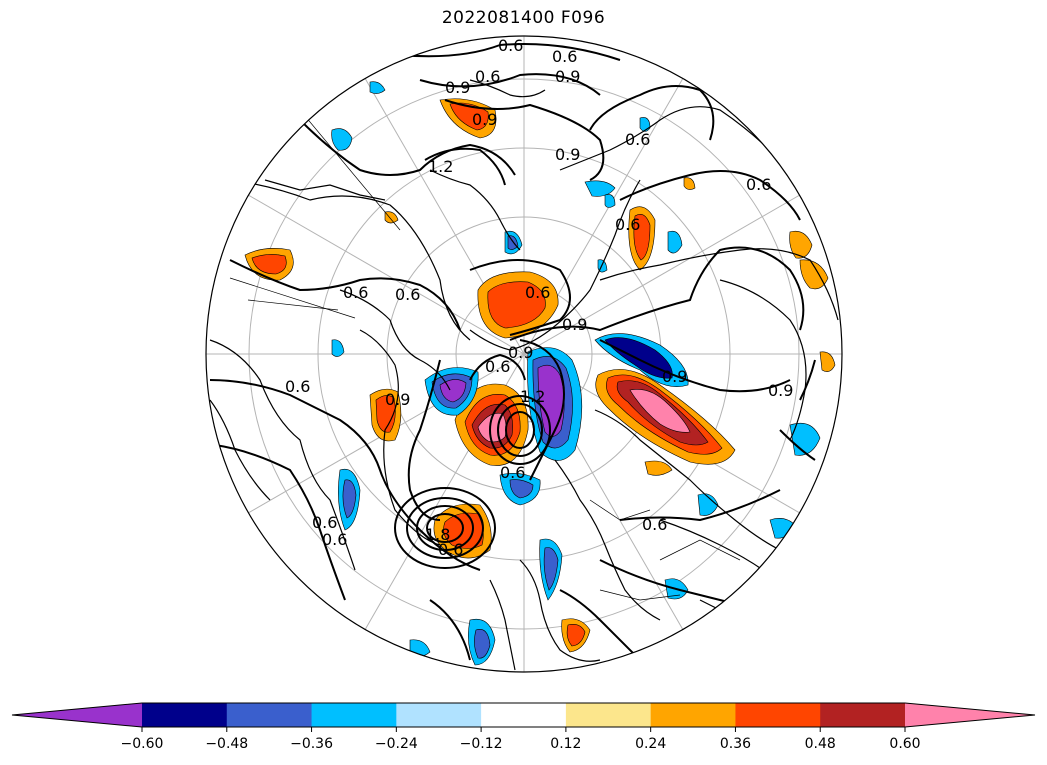  I want to click on colorbar-tick-label: −0.12, so click(481, 744).